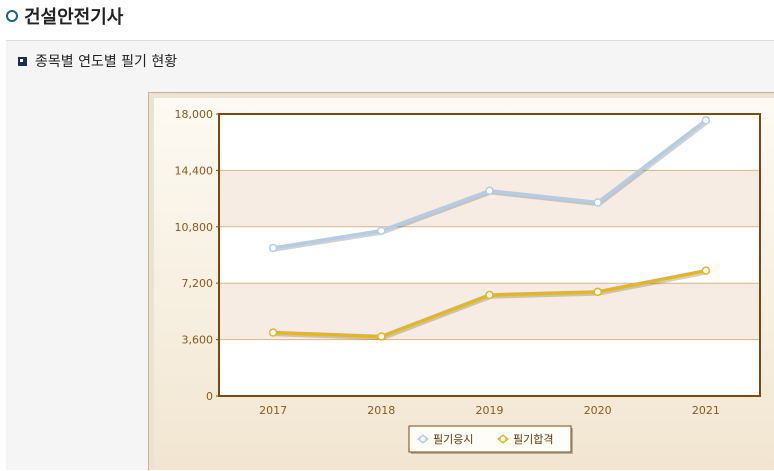 The width and height of the screenshot is (774, 471). Describe the element at coordinates (22, 61) in the screenshot. I see `square-bullet-icon` at that location.